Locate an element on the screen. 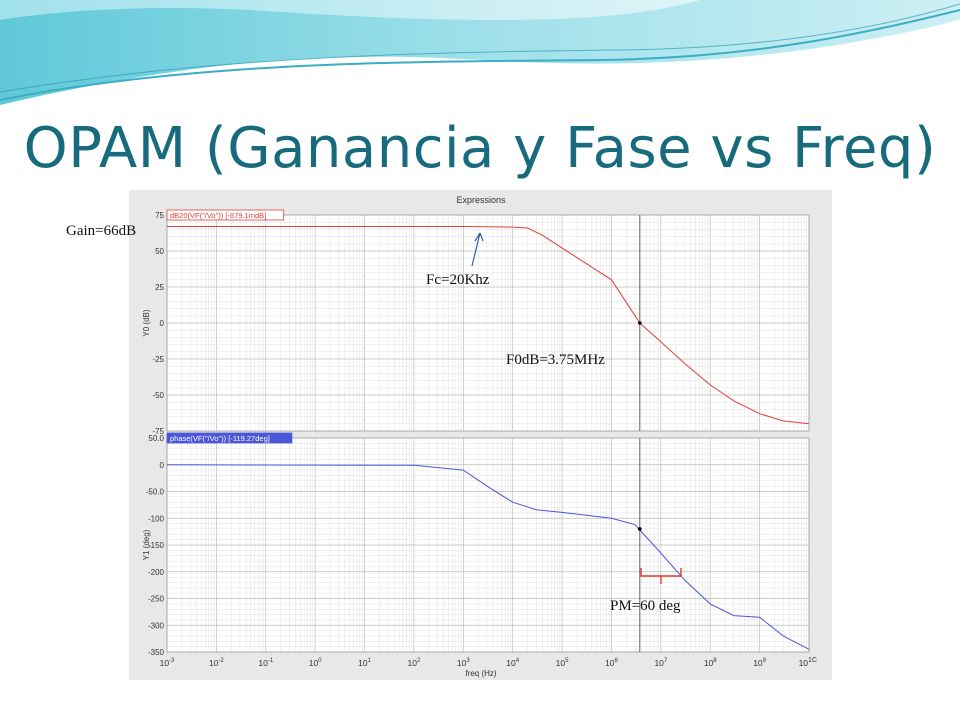 Image resolution: width=960 pixels, height=720 pixels. y-tick-label: 25 is located at coordinates (159, 287).